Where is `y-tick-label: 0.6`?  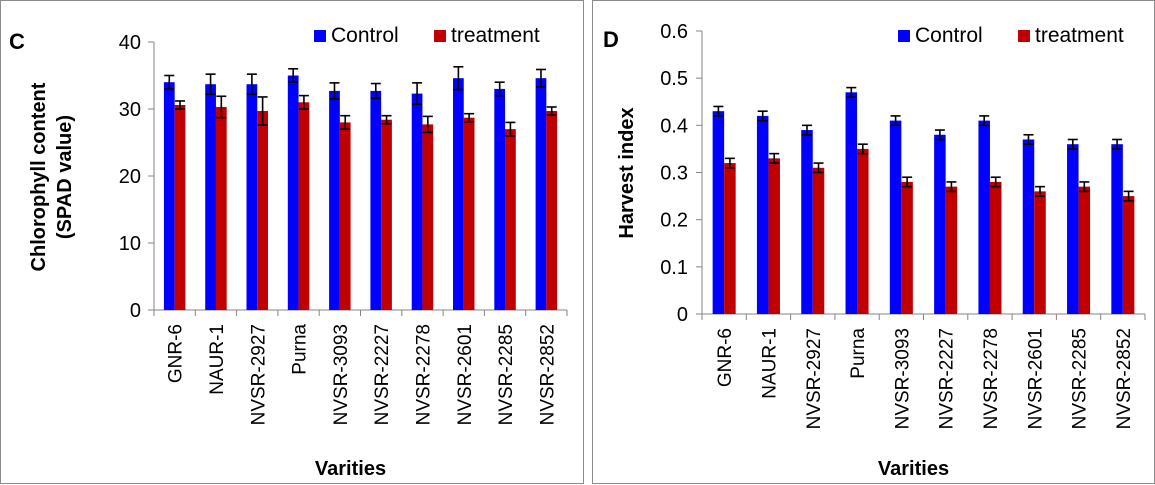 y-tick-label: 0.6 is located at coordinates (674, 32).